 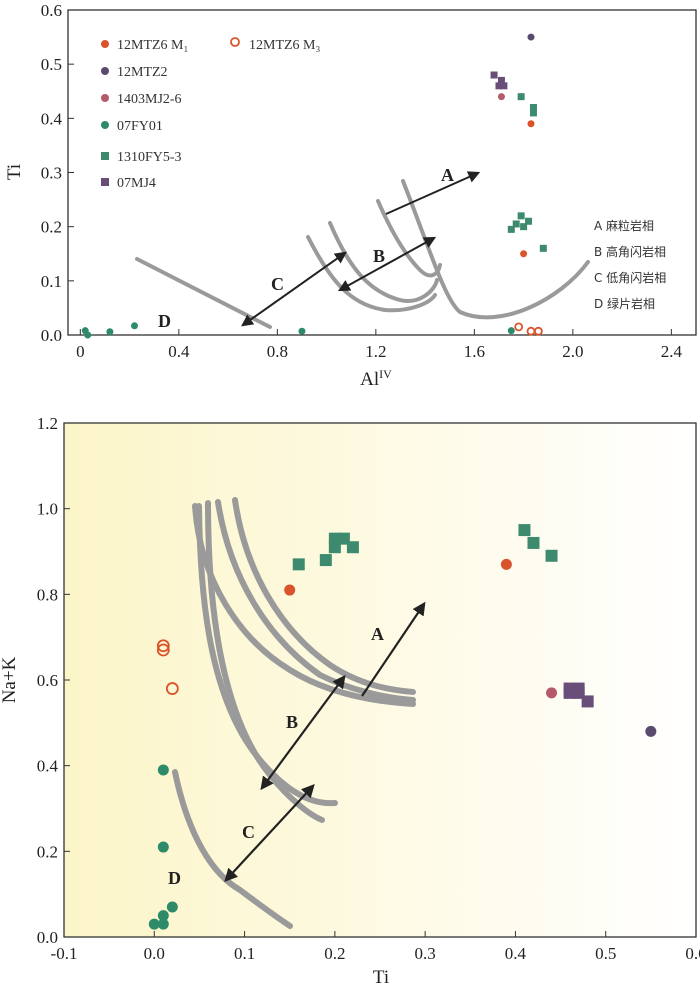 What do you see at coordinates (47, 680) in the screenshot?
I see `bottom-y-tick-label: 0.6` at bounding box center [47, 680].